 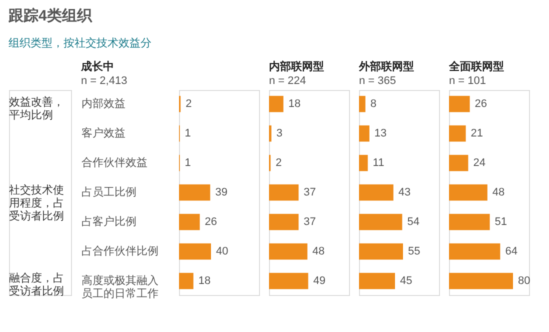 I want to click on y-tick-label: 占员工比例, so click(x=109, y=192).